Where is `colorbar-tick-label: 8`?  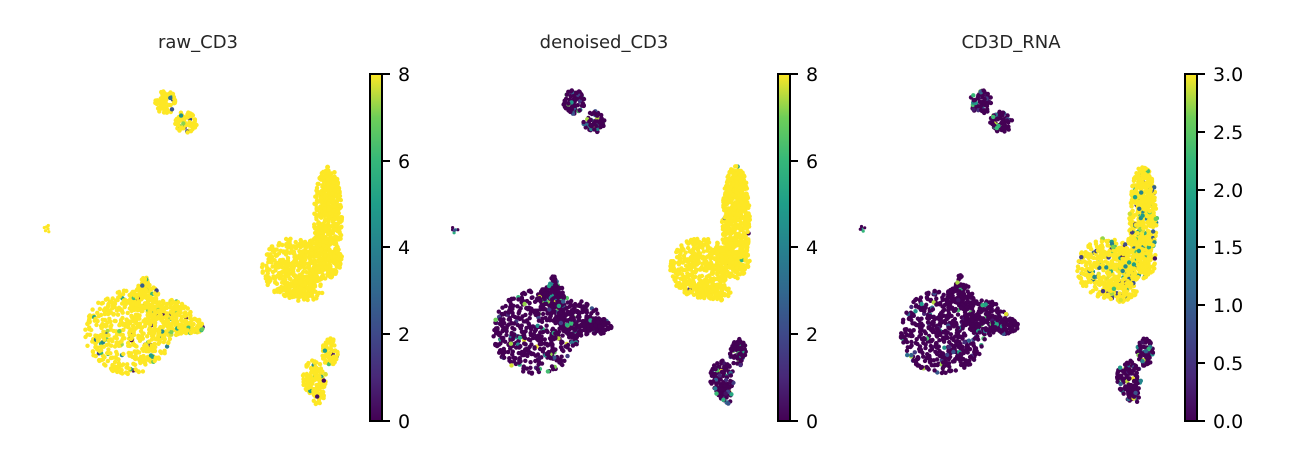
colorbar-tick-label: 8 is located at coordinates (812, 75).